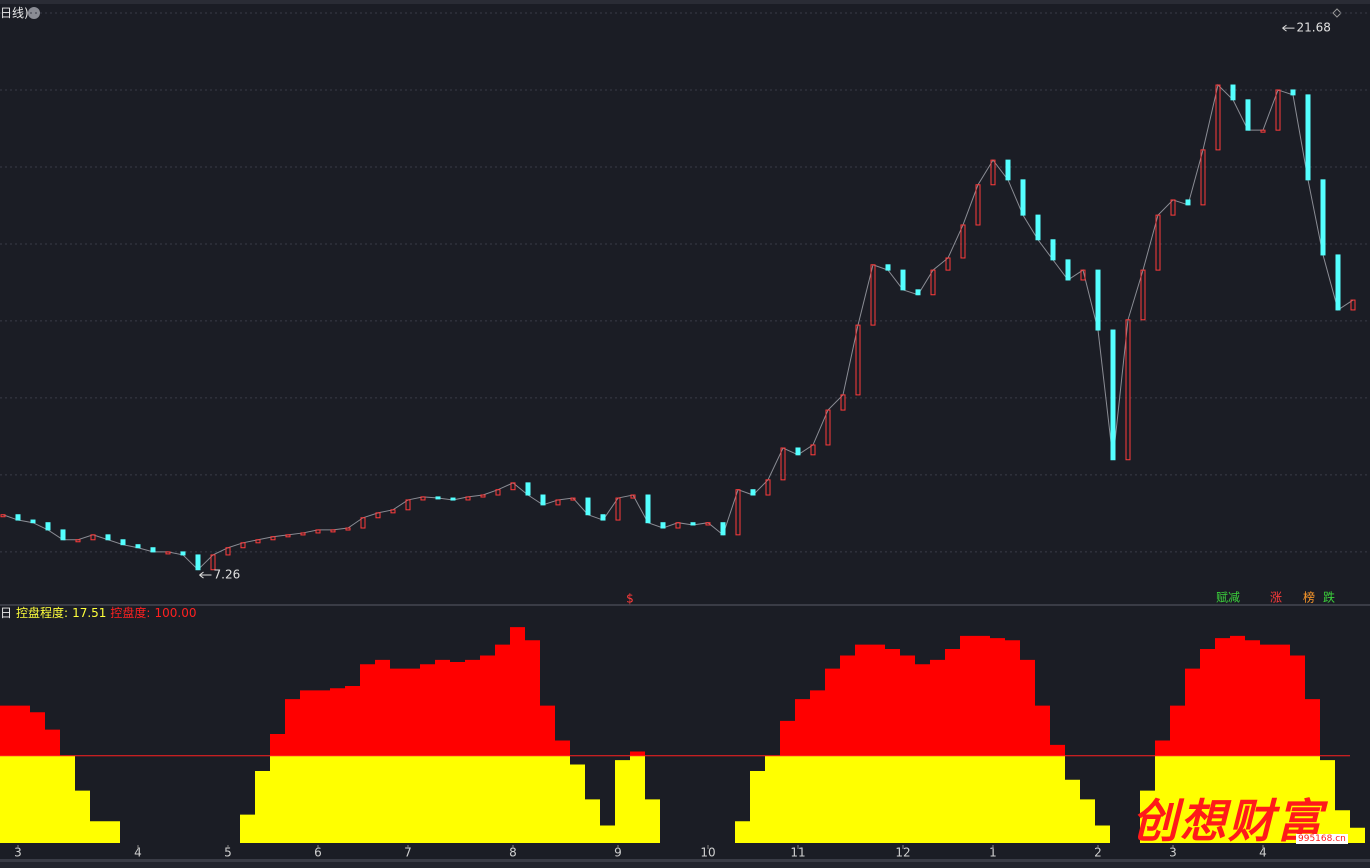  I want to click on legend-label: 控盘度:, so click(130, 613).